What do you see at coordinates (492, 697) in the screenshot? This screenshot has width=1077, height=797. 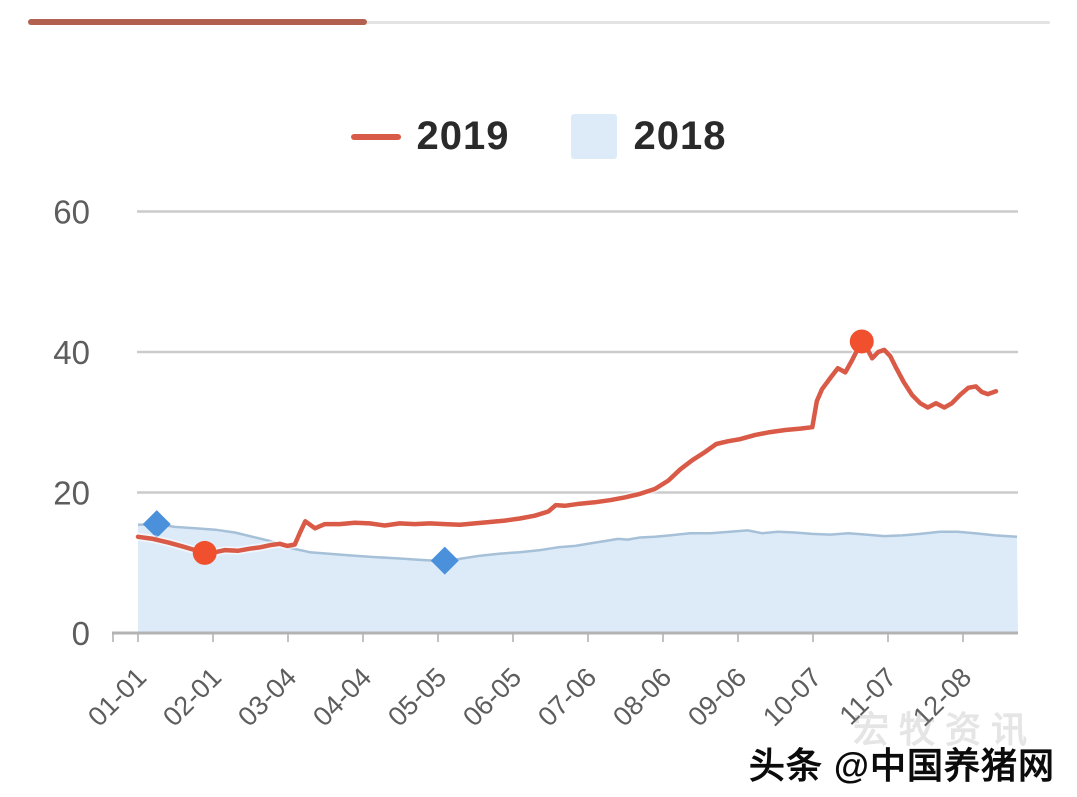 I see `x-axis-label: 06-05` at bounding box center [492, 697].